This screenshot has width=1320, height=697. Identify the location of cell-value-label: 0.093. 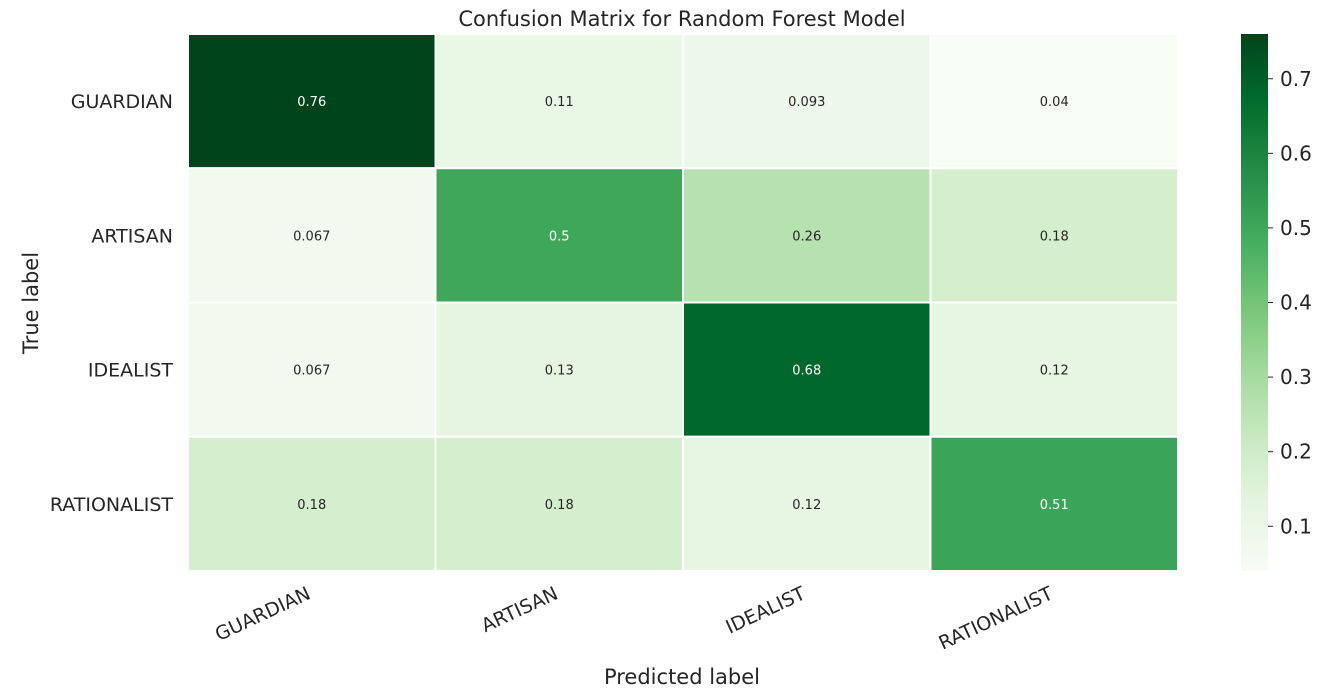
(806, 102).